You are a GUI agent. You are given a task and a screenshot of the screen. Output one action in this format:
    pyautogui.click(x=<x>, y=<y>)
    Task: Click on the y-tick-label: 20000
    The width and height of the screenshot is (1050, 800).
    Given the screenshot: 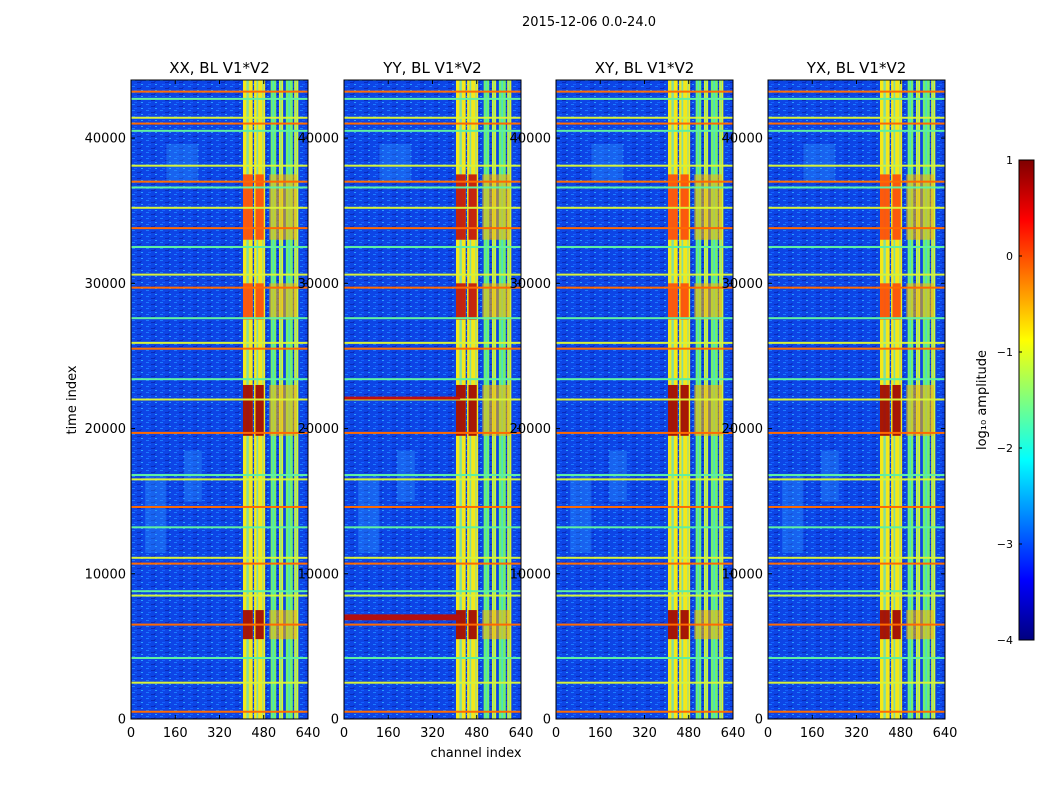 What is the action you would take?
    pyautogui.click(x=318, y=429)
    